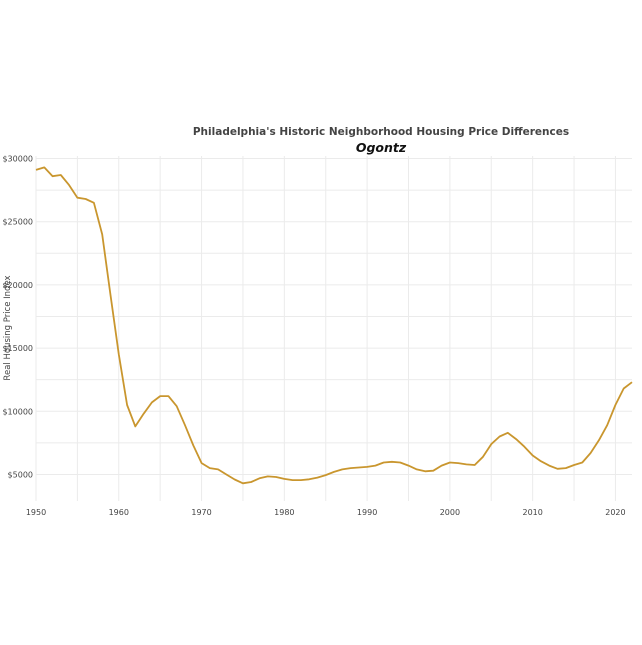 This screenshot has height=645, width=642. I want to click on x-tick-label: 2020, so click(615, 512).